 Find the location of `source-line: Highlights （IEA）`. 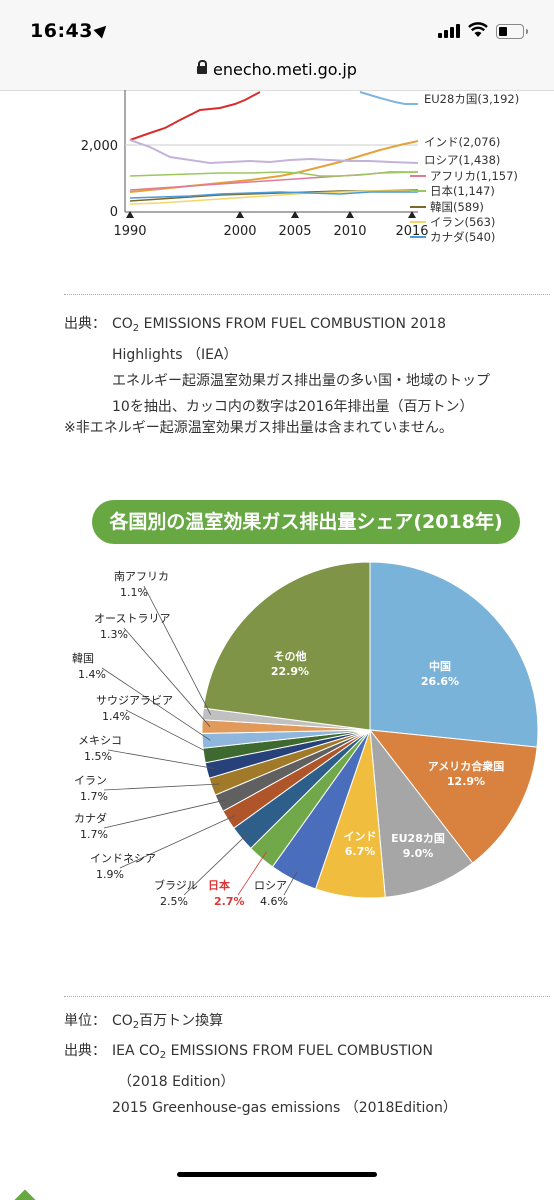

source-line: Highlights （IEA） is located at coordinates (175, 355).